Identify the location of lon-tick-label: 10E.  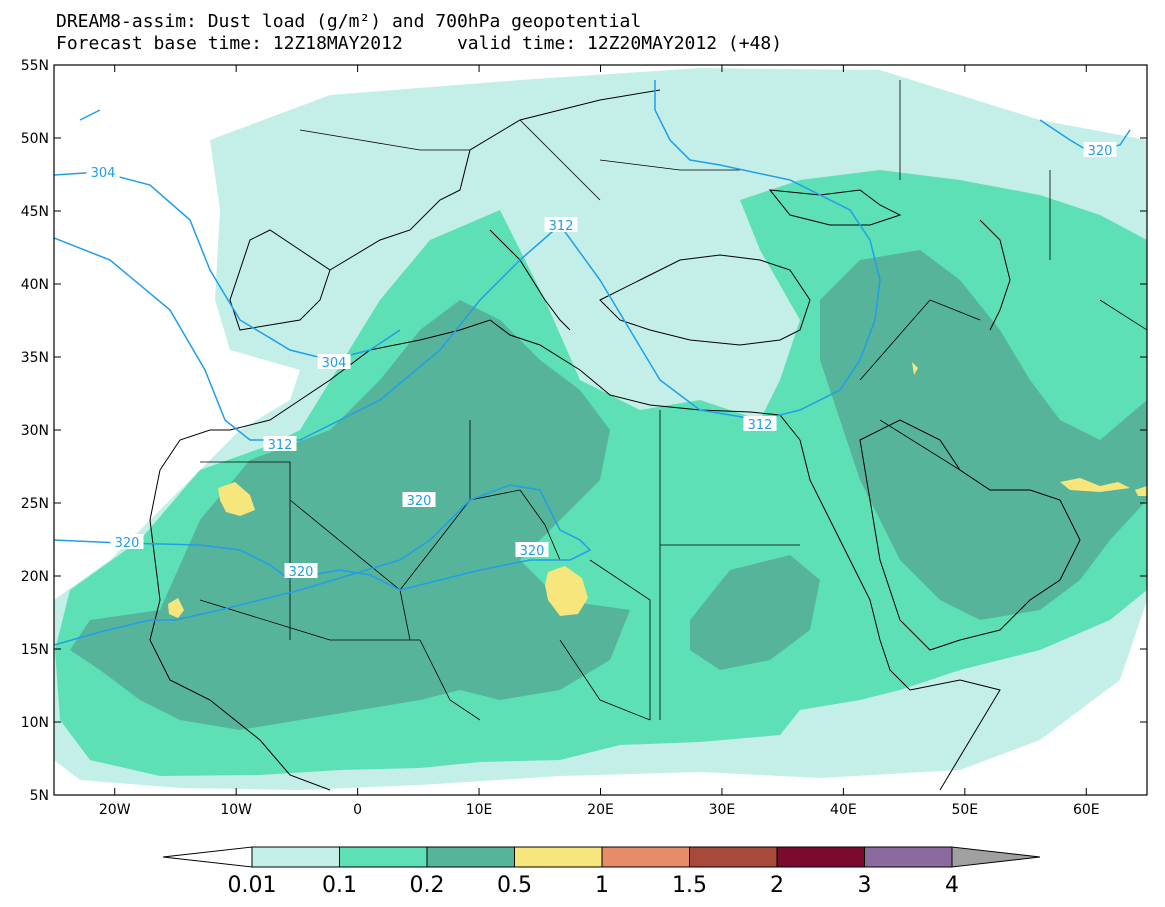
(479, 810).